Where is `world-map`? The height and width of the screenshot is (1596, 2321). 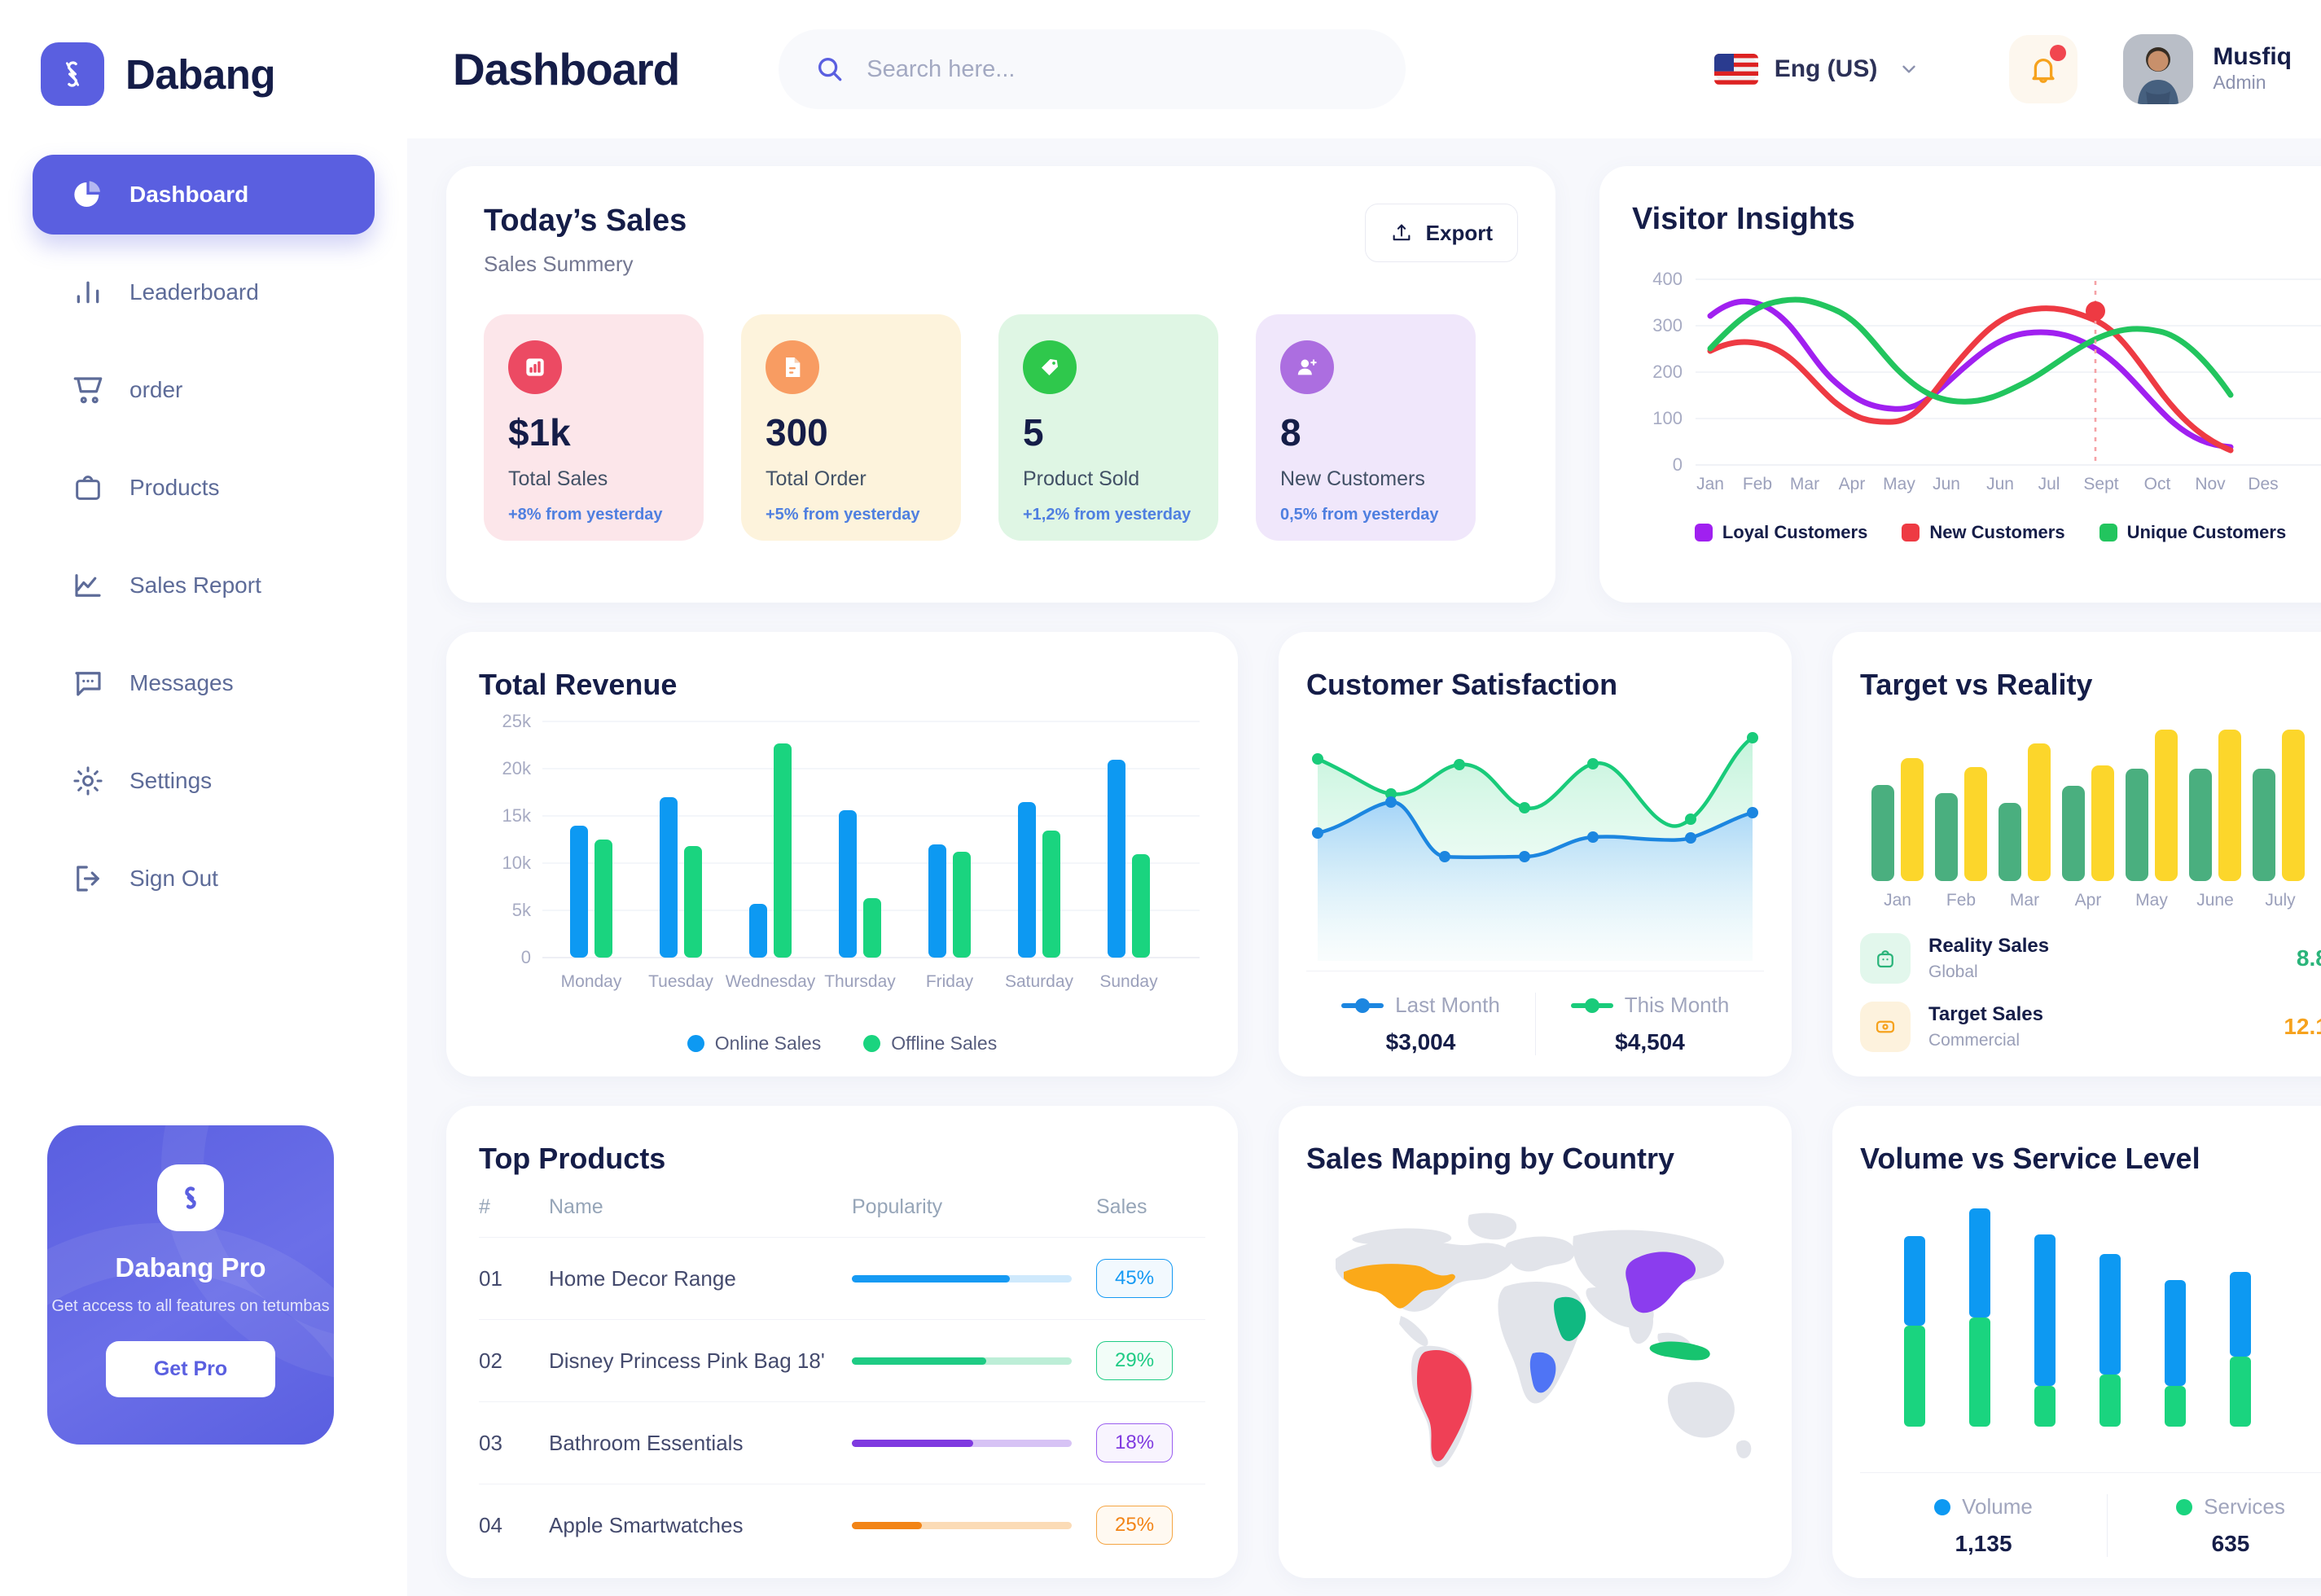
world-map is located at coordinates (1535, 1351).